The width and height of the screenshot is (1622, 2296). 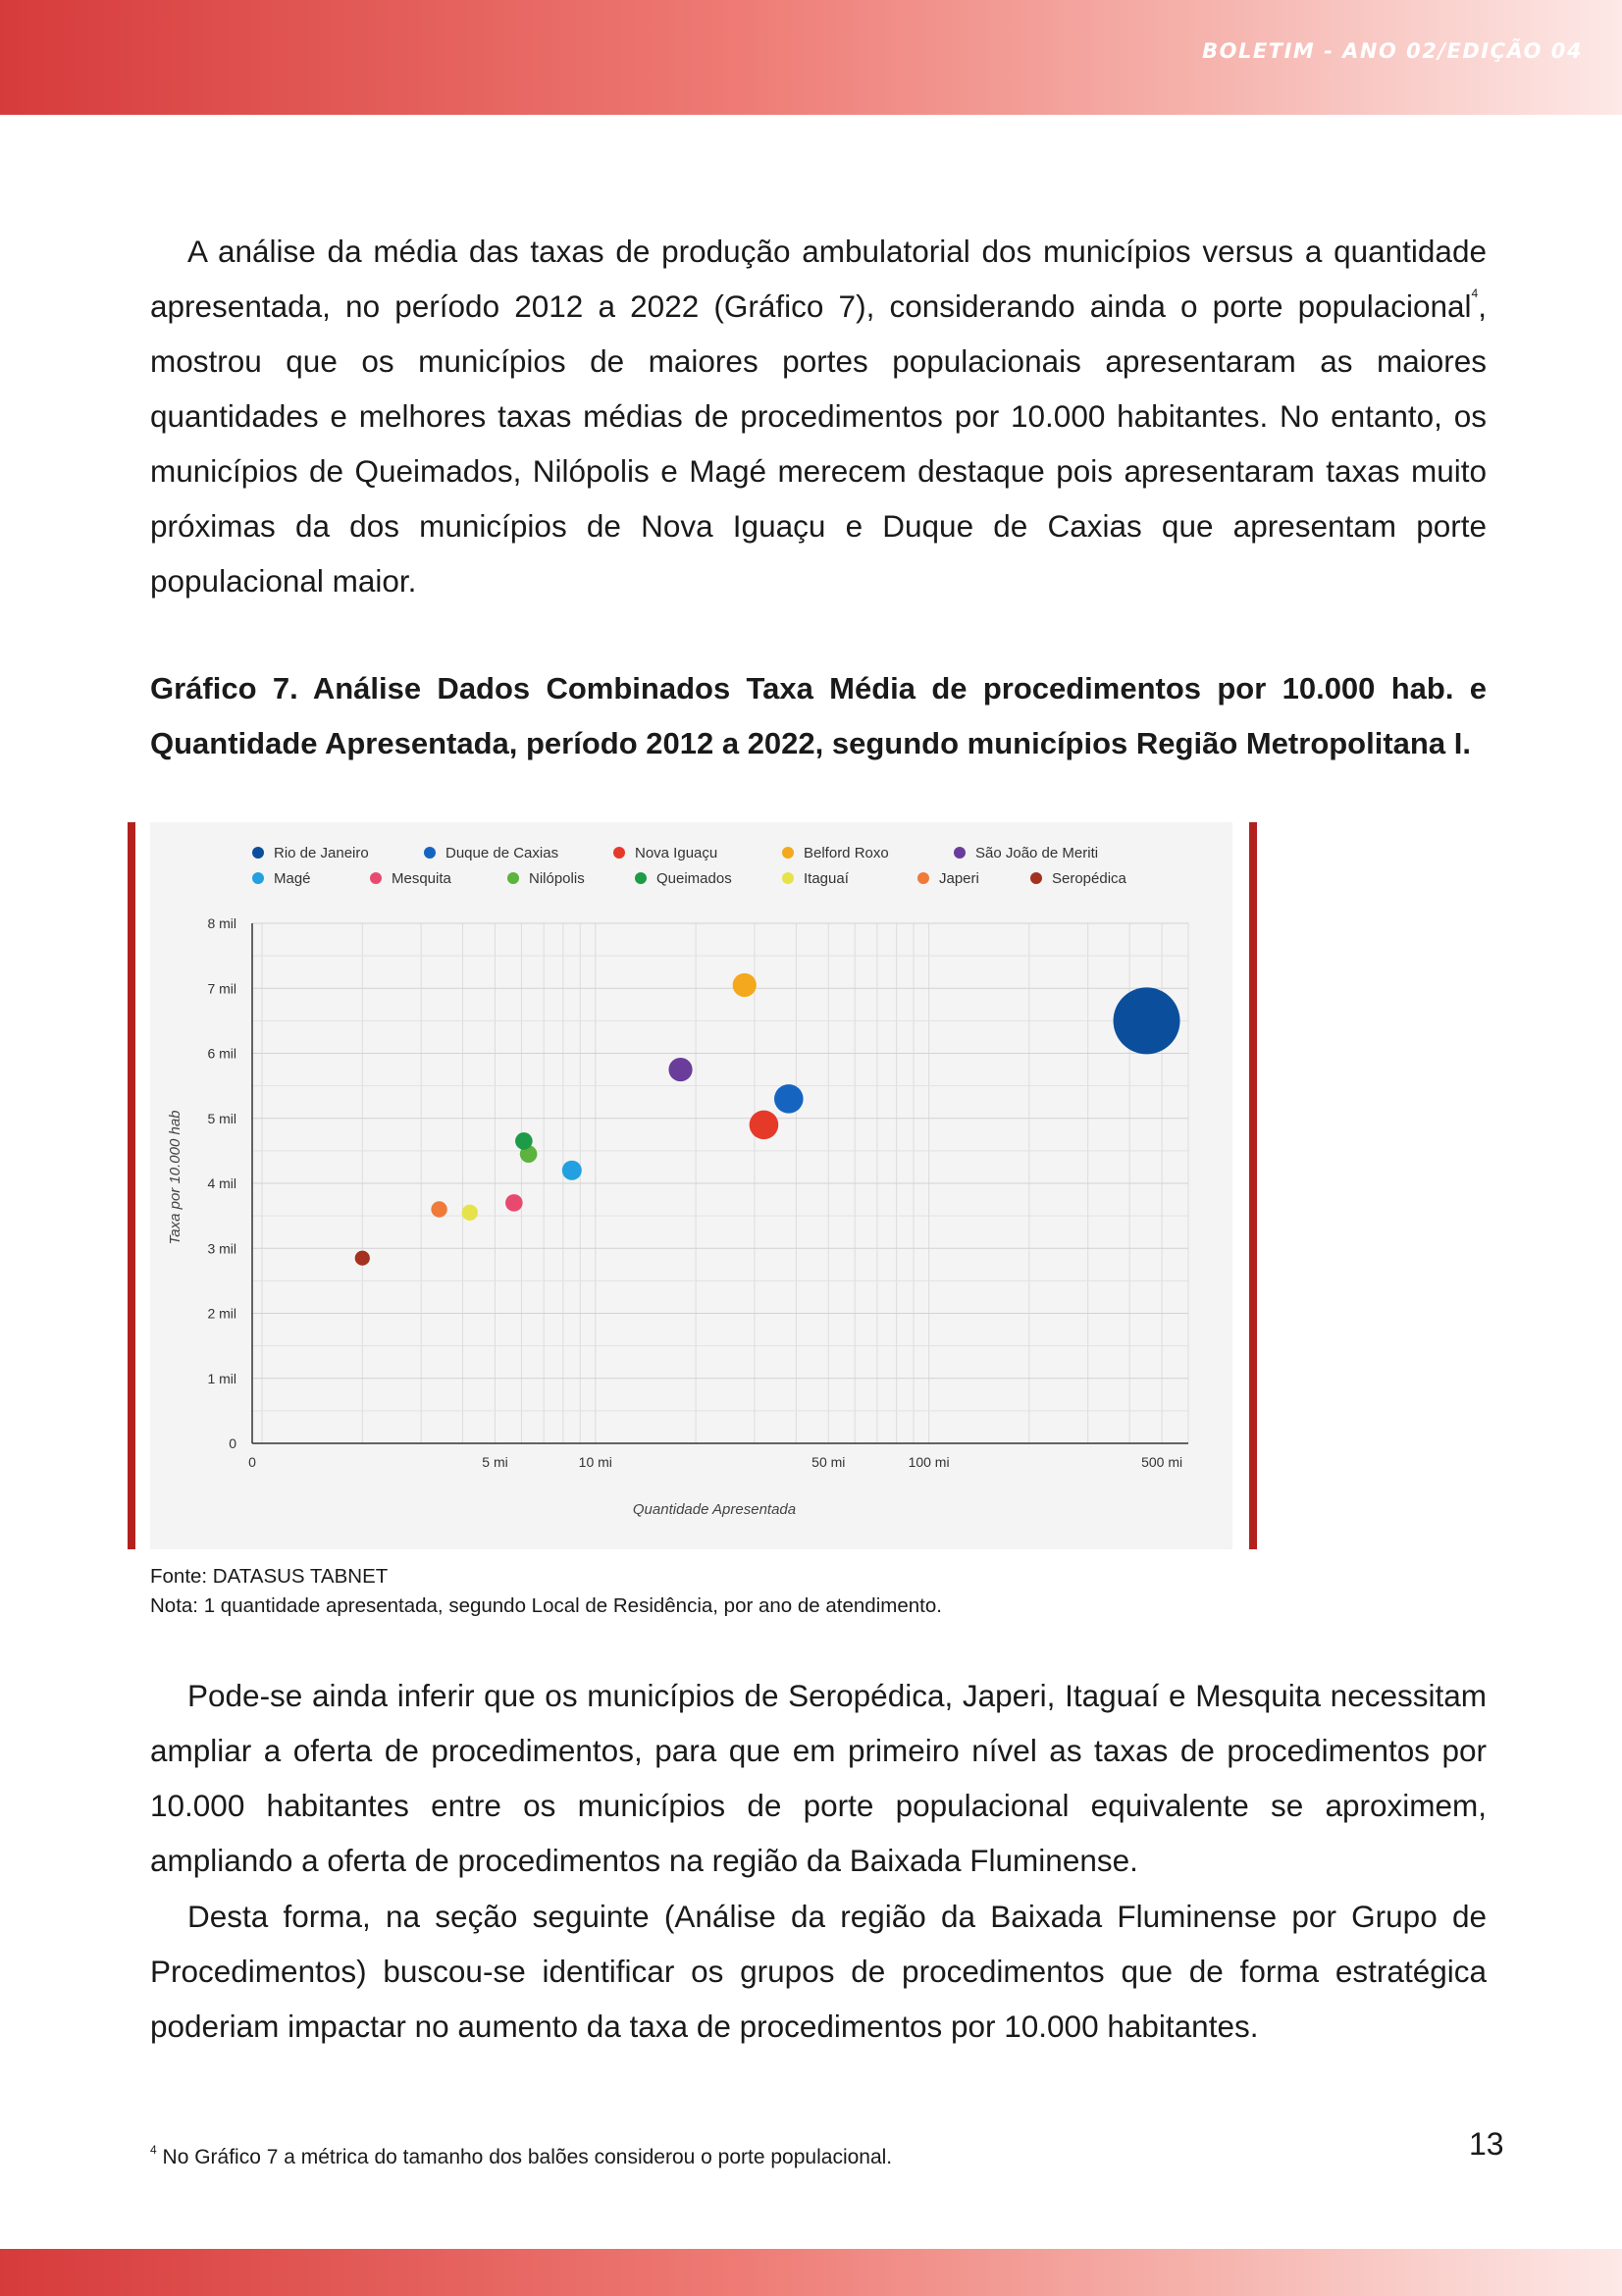 I want to click on legend-label: Japeri, so click(x=959, y=878).